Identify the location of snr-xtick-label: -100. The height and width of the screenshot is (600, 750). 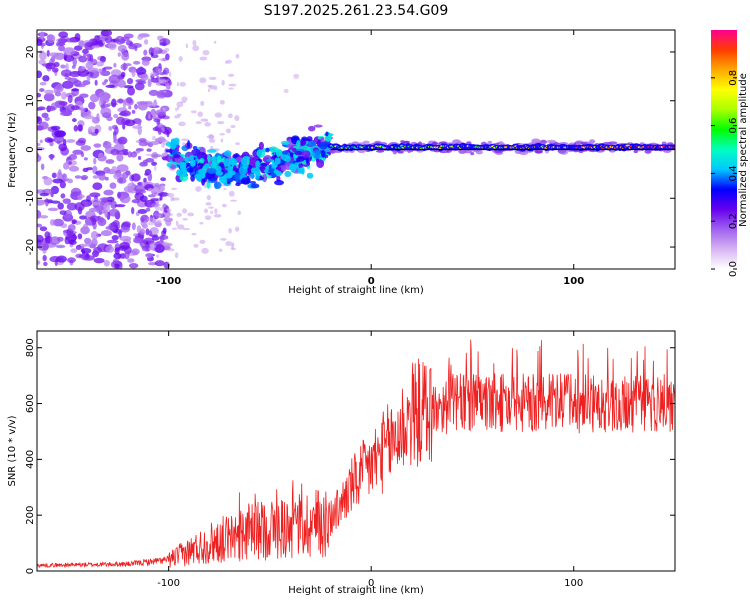
(168, 583).